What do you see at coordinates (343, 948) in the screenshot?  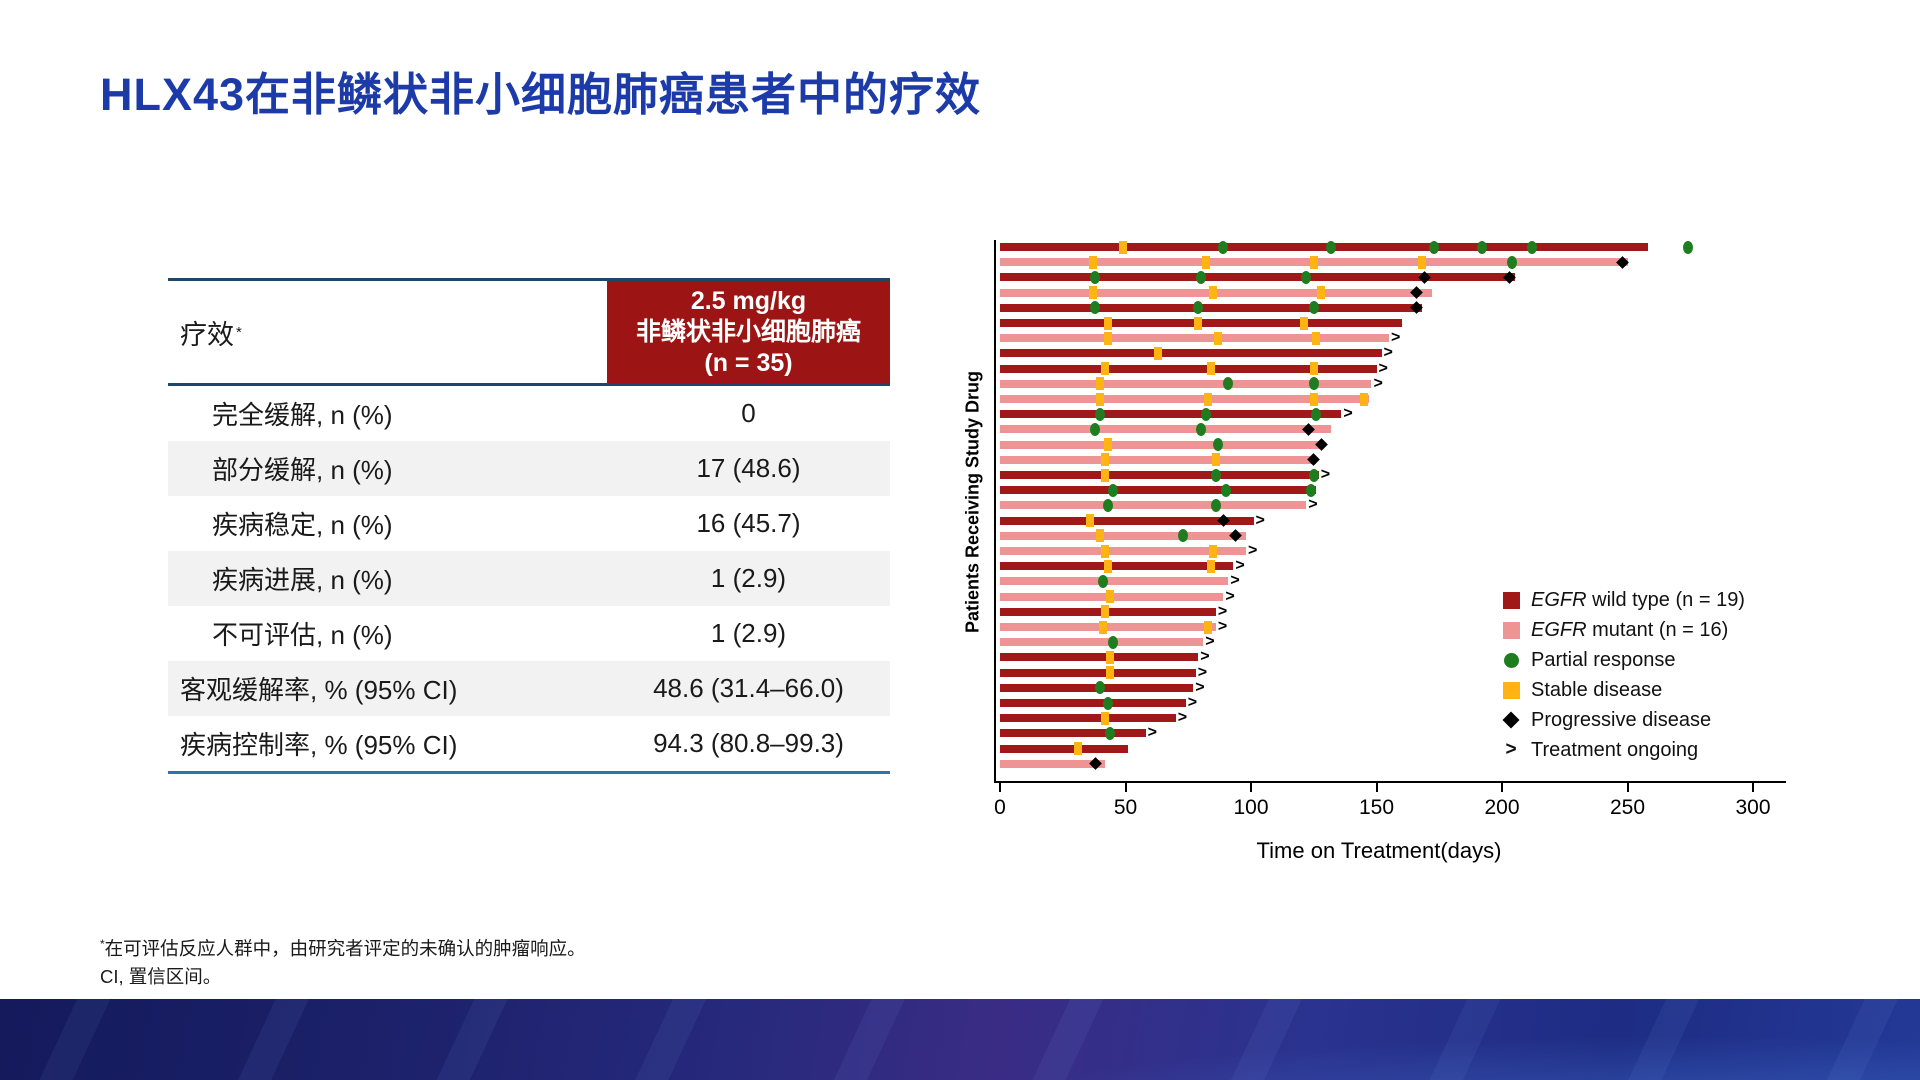 I see `footnote-1: *在可评估反应人群中，由研究者评定的未确认的肿瘤响应。` at bounding box center [343, 948].